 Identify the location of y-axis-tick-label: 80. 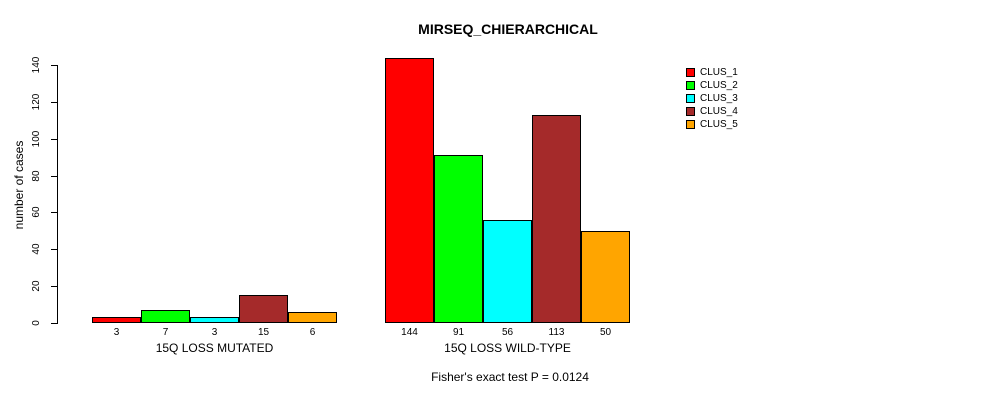
(36, 176).